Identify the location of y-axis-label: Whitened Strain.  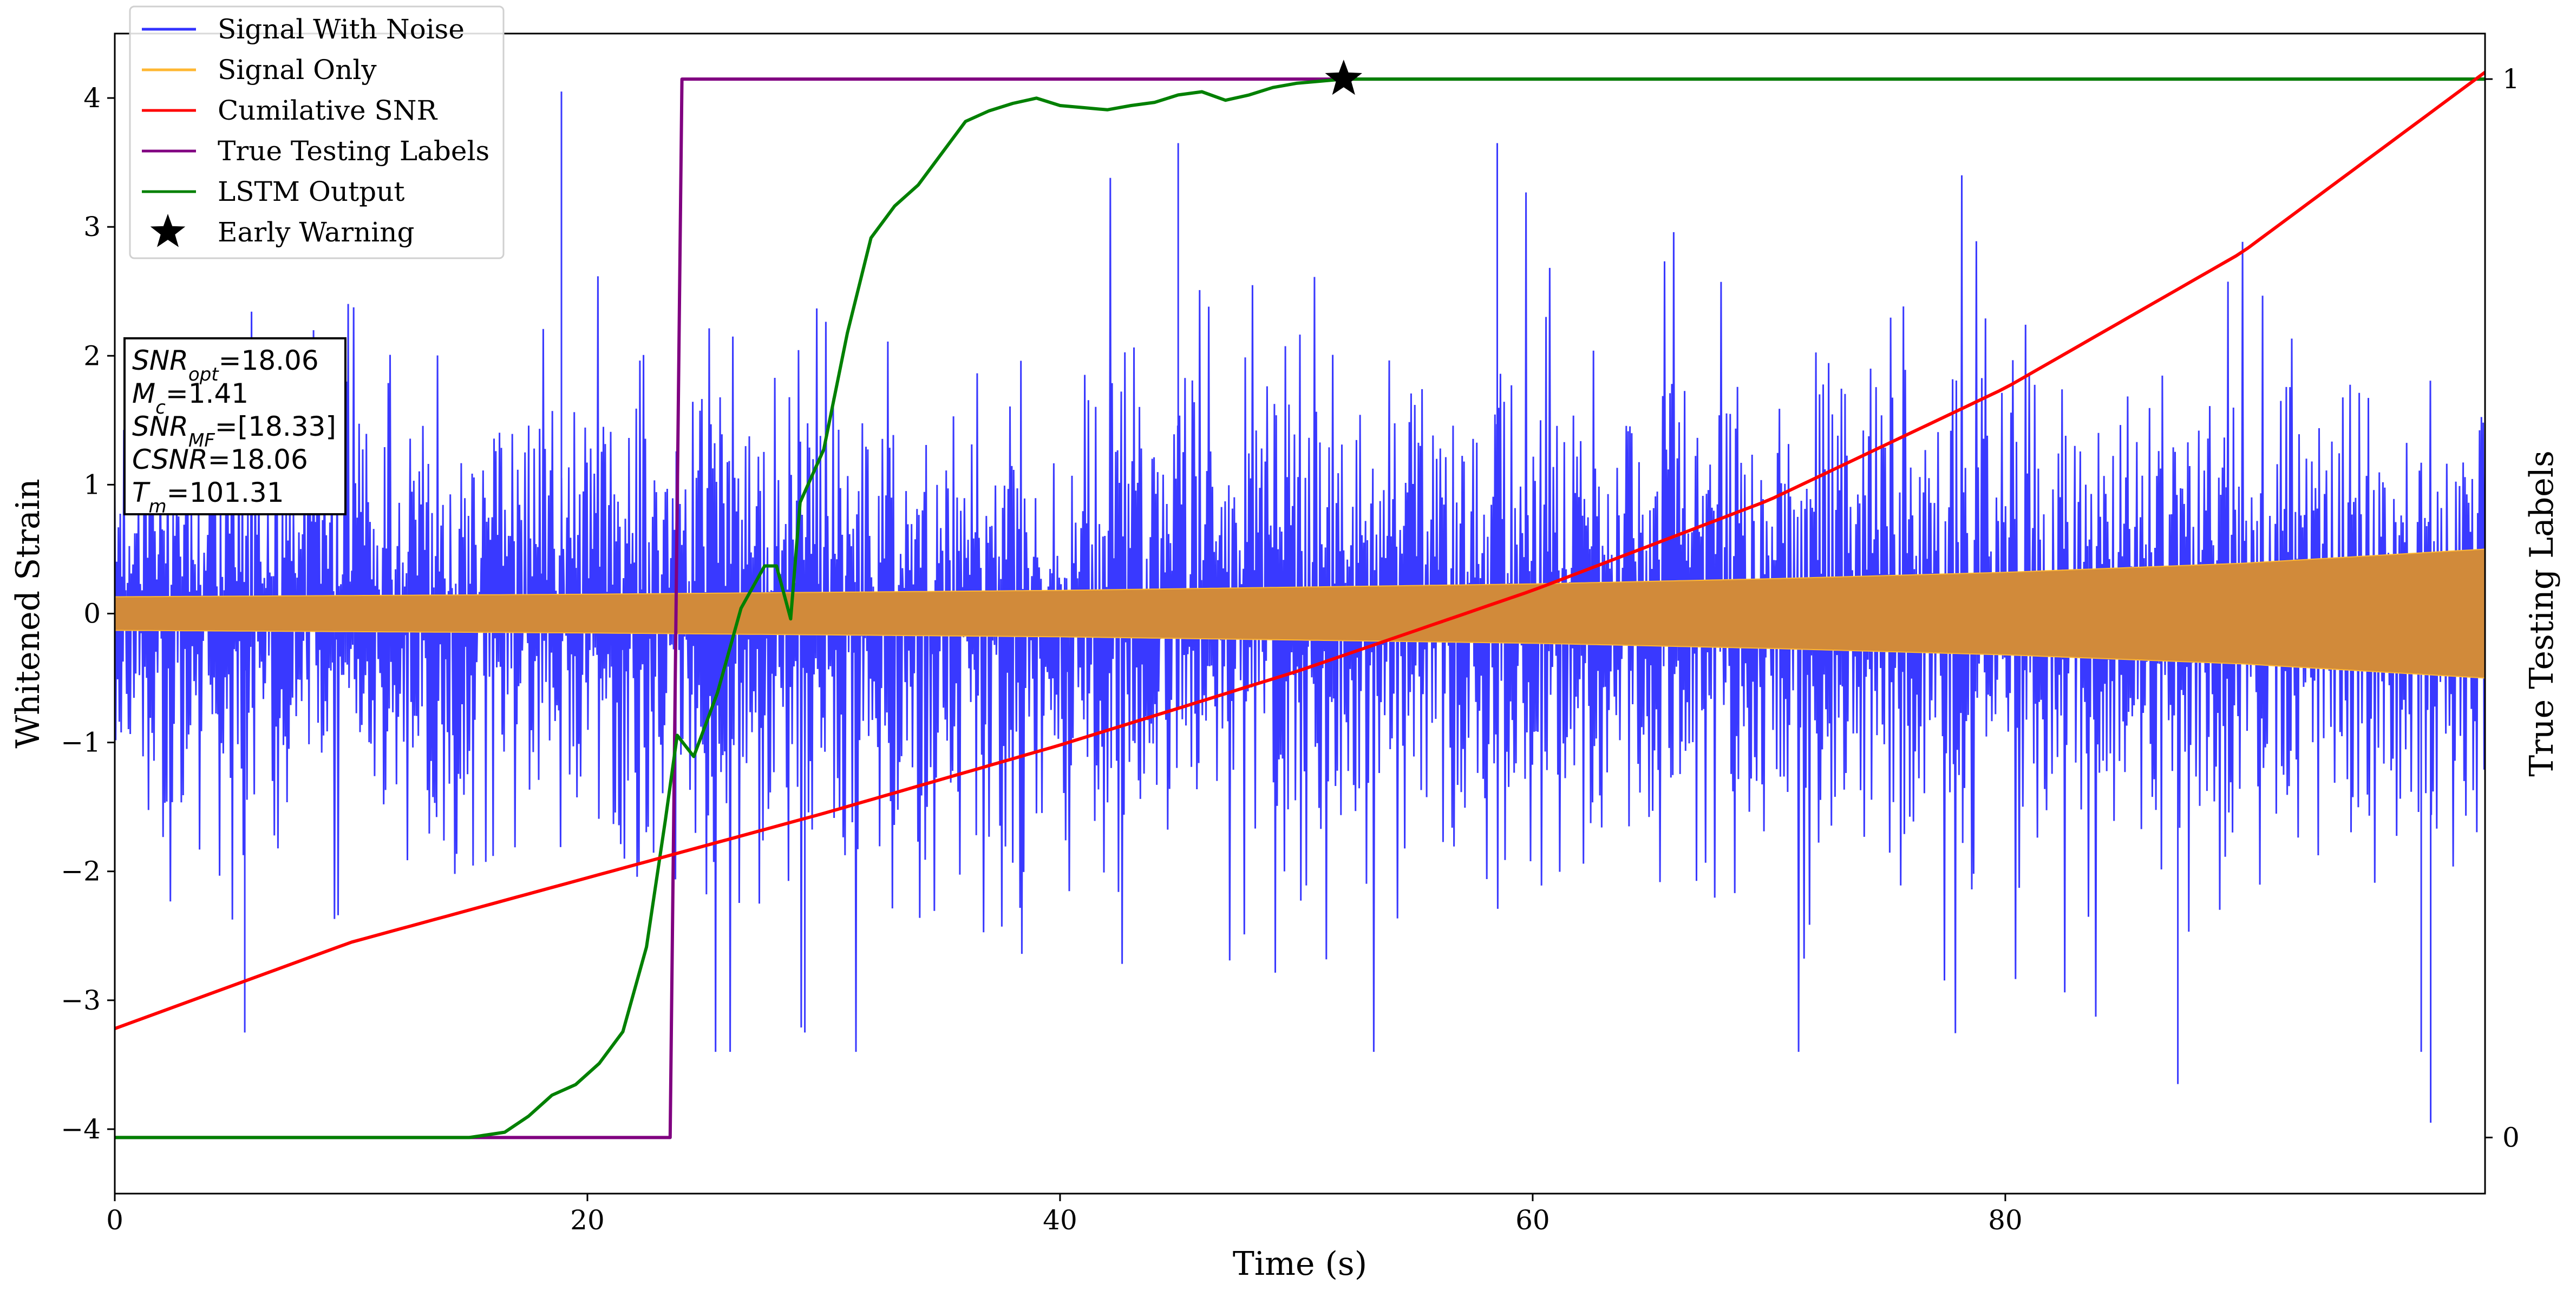
(28, 613).